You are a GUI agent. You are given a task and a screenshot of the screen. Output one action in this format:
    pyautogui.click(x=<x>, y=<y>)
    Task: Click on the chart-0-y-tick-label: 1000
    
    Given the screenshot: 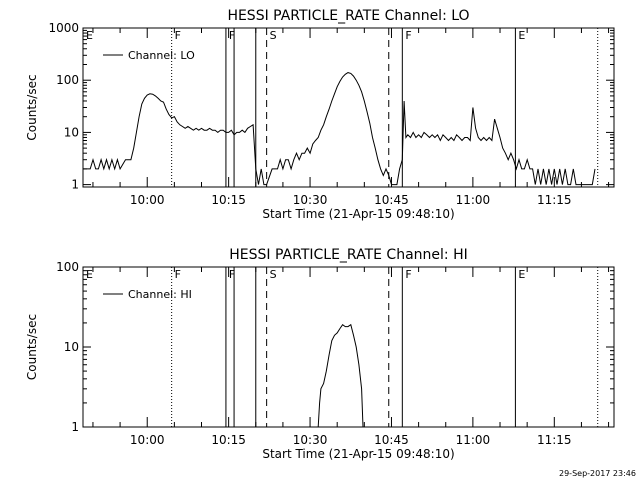 What is the action you would take?
    pyautogui.click(x=63, y=28)
    